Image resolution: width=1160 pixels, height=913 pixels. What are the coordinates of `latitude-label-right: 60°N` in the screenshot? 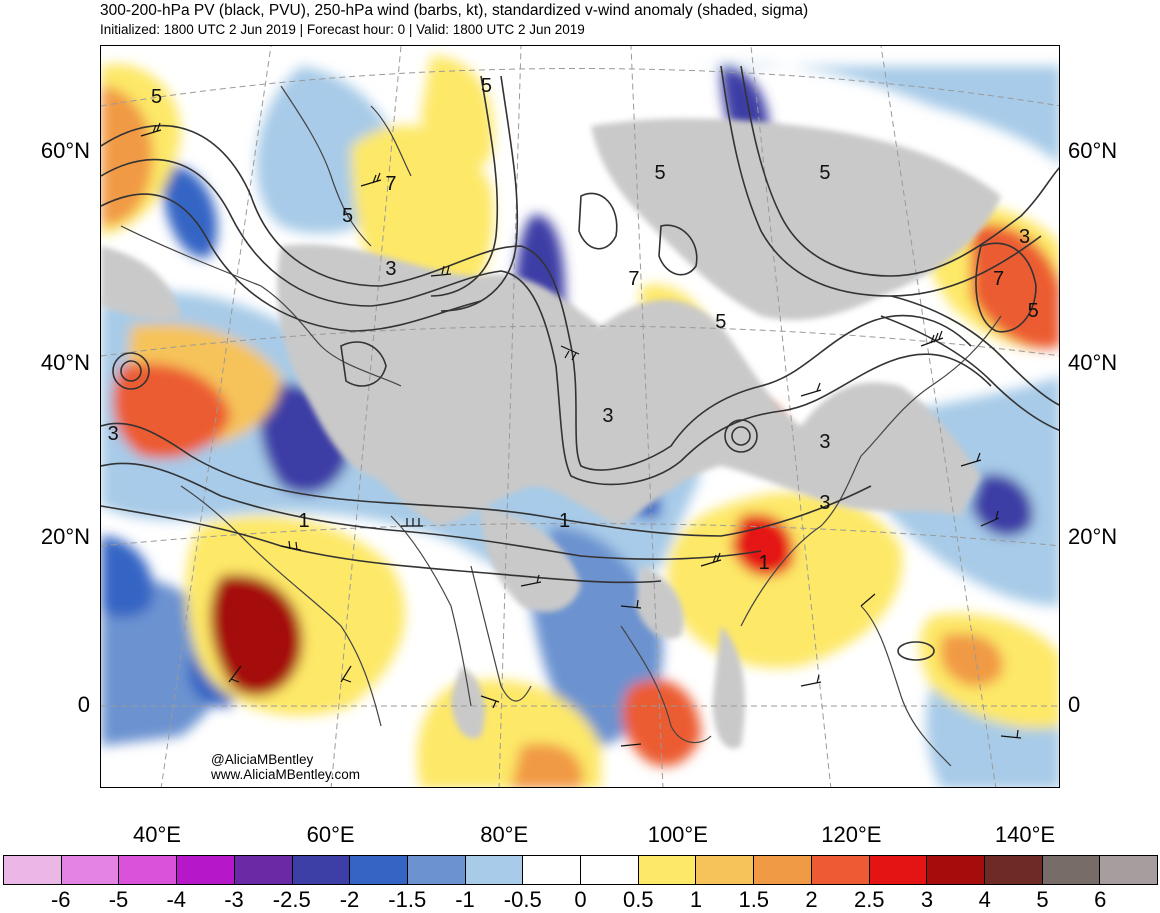 It's located at (1093, 150).